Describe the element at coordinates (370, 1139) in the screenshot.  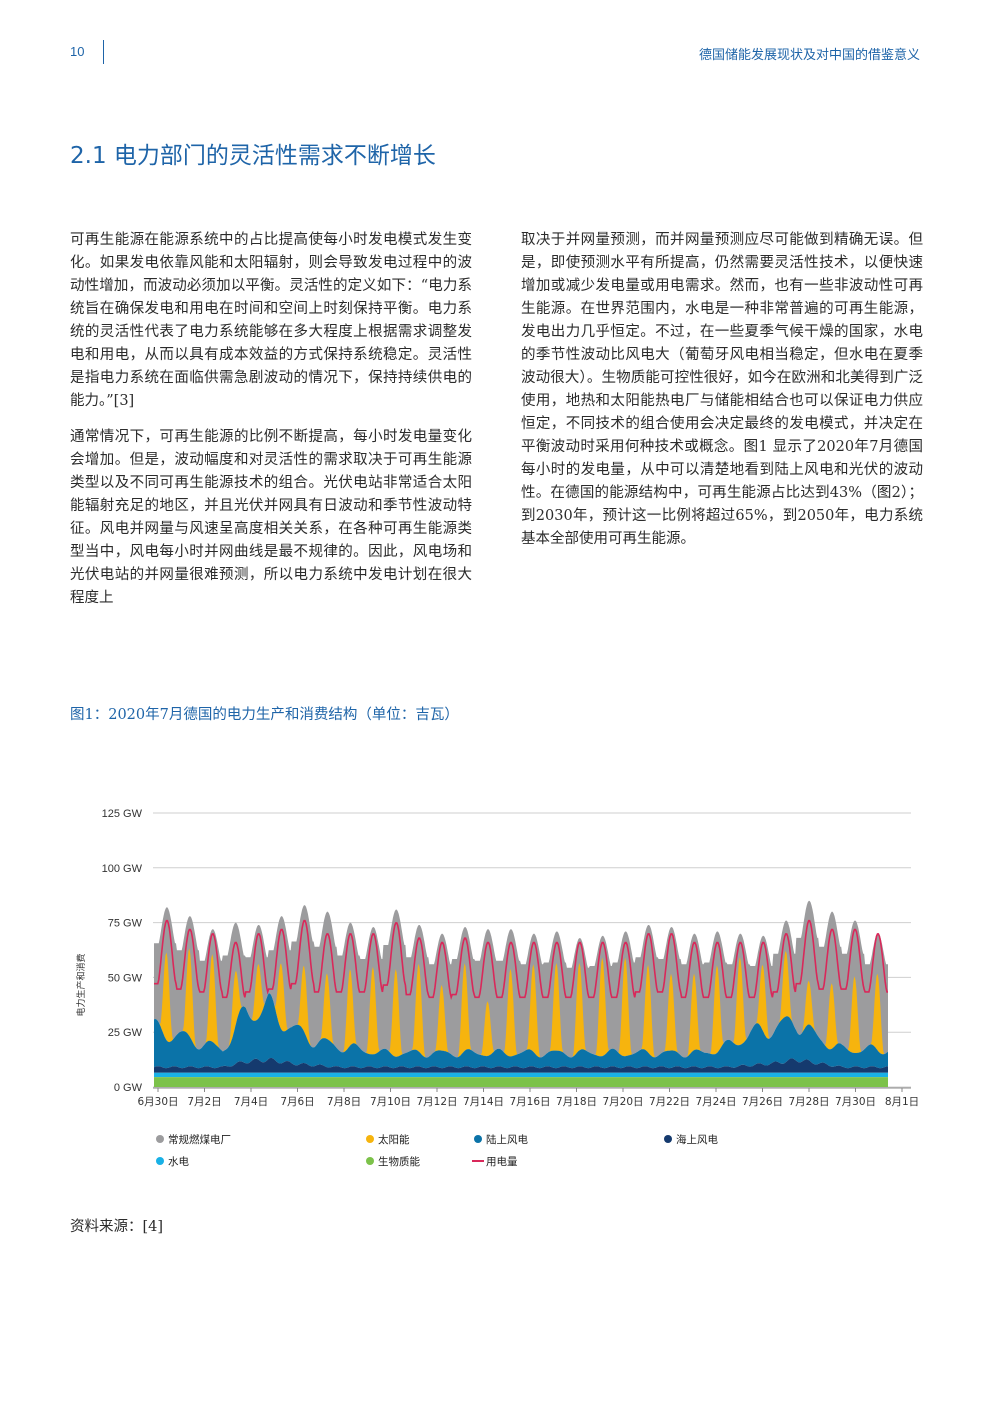
I see `legend-swatch-solar` at that location.